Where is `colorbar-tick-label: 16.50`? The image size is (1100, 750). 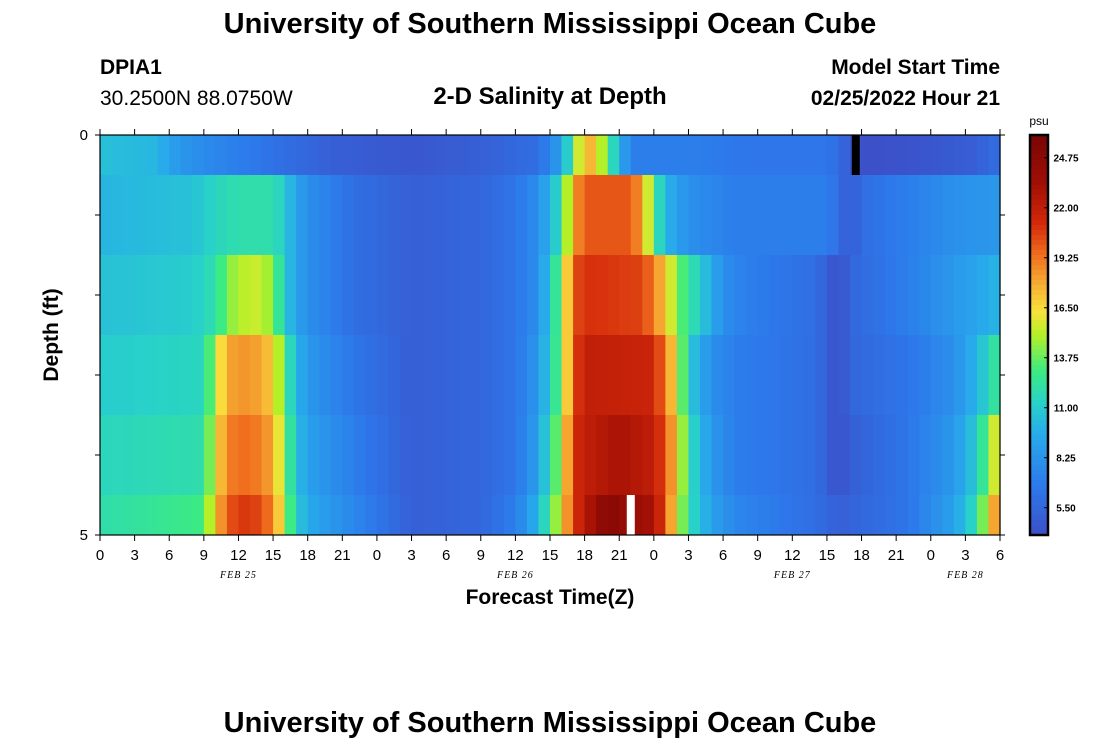
colorbar-tick-label: 16.50 is located at coordinates (1065, 309).